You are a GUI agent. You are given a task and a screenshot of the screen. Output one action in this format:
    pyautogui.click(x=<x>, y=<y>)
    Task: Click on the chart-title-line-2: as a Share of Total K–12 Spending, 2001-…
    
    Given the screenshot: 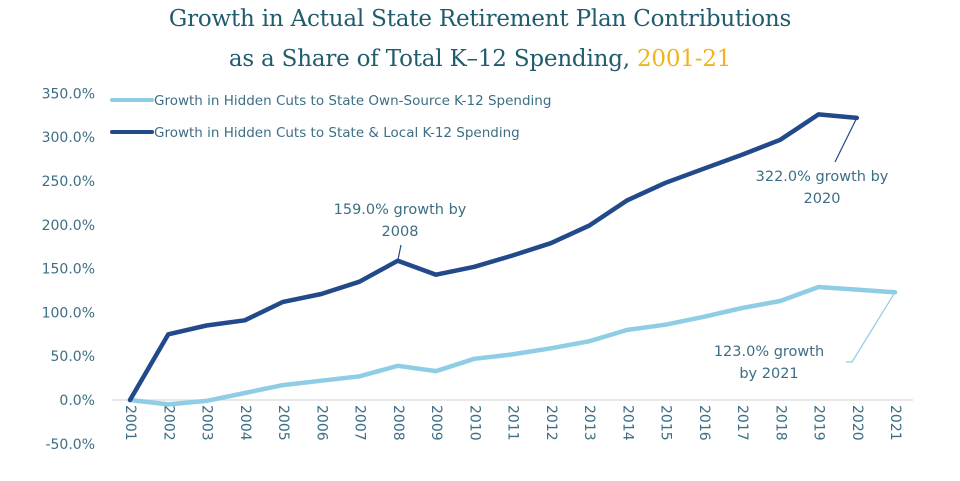 What is the action you would take?
    pyautogui.click(x=480, y=59)
    